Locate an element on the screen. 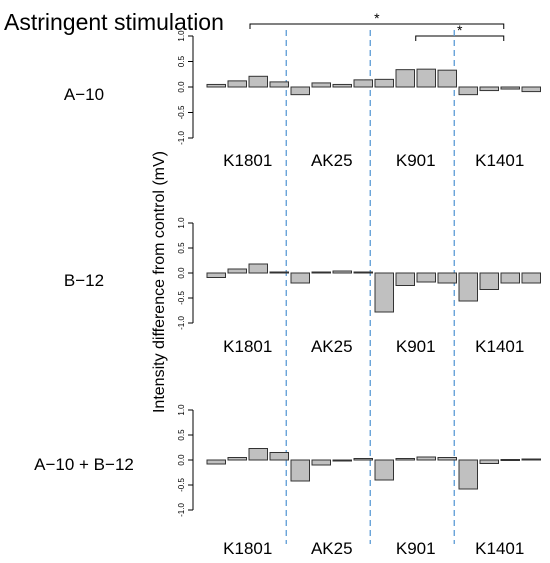 The height and width of the screenshot is (563, 550). chart-title: Astringent stimulation is located at coordinates (114, 22).